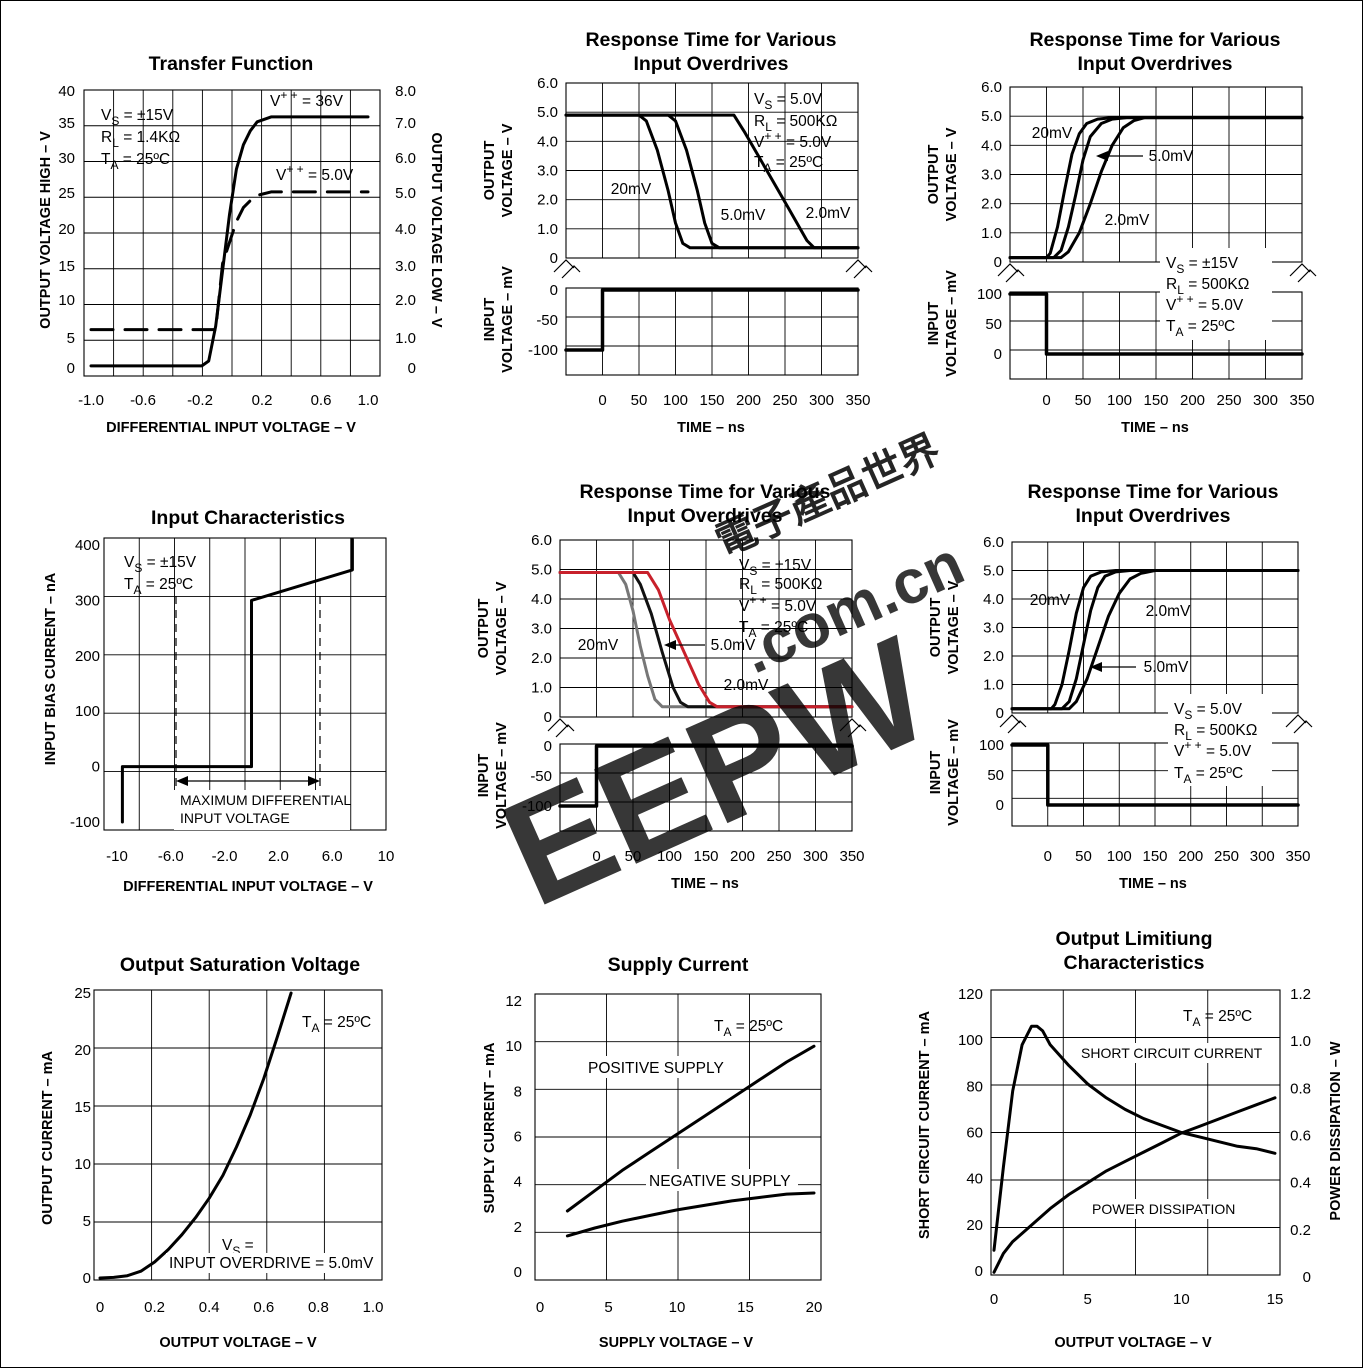 The image size is (1363, 1368). Describe the element at coordinates (235, 818) in the screenshot. I see `annotation-inputvoltage: INPUT VOLTAGE` at that location.